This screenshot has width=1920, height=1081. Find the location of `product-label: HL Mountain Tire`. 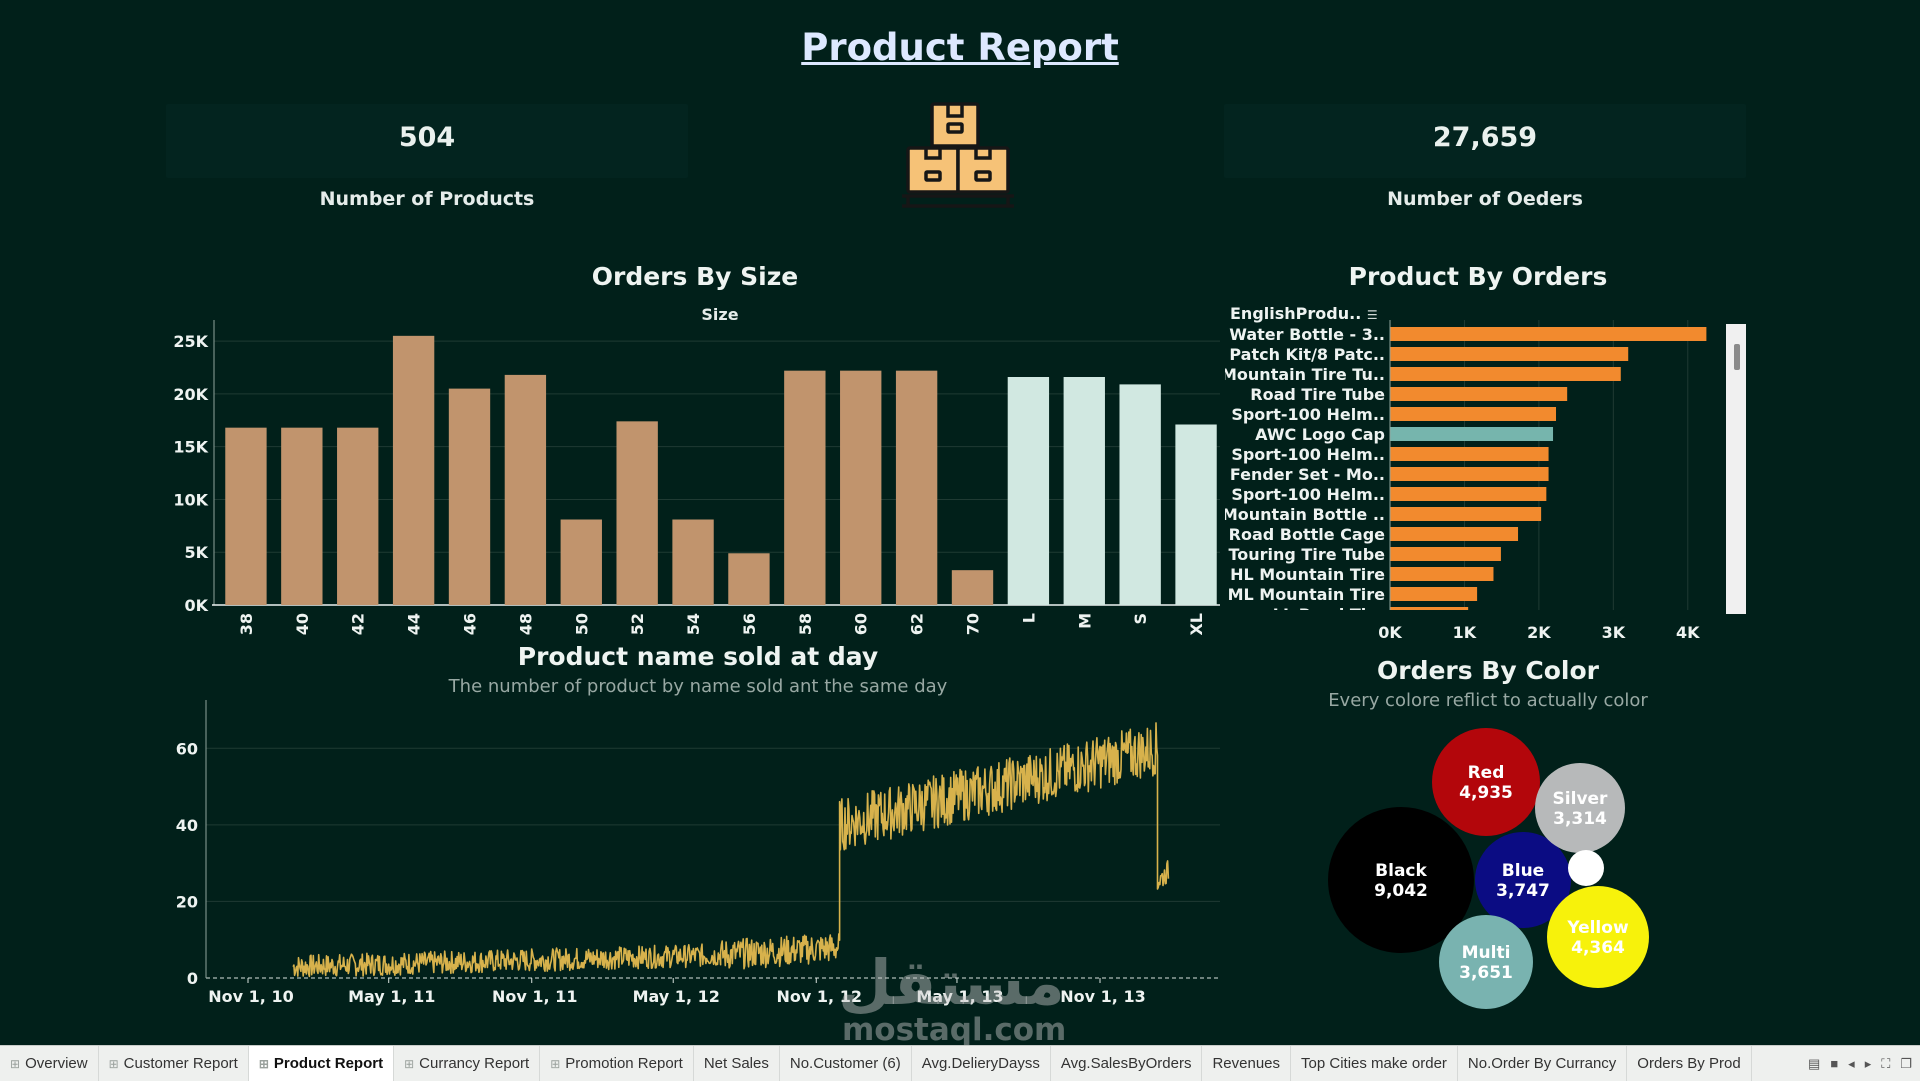

product-label: HL Mountain Tire is located at coordinates (1307, 574).